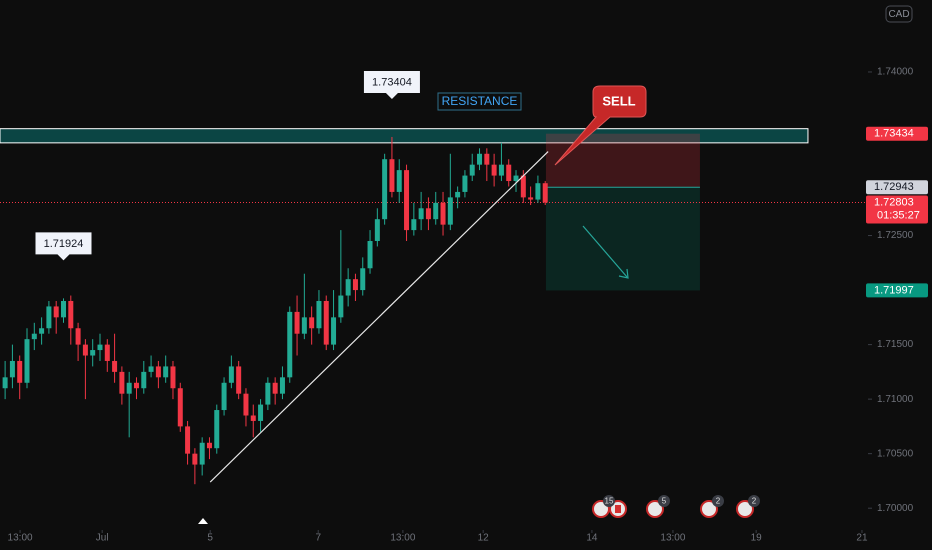 The image size is (932, 550). What do you see at coordinates (618, 509) in the screenshot?
I see `flag-leaf` at bounding box center [618, 509].